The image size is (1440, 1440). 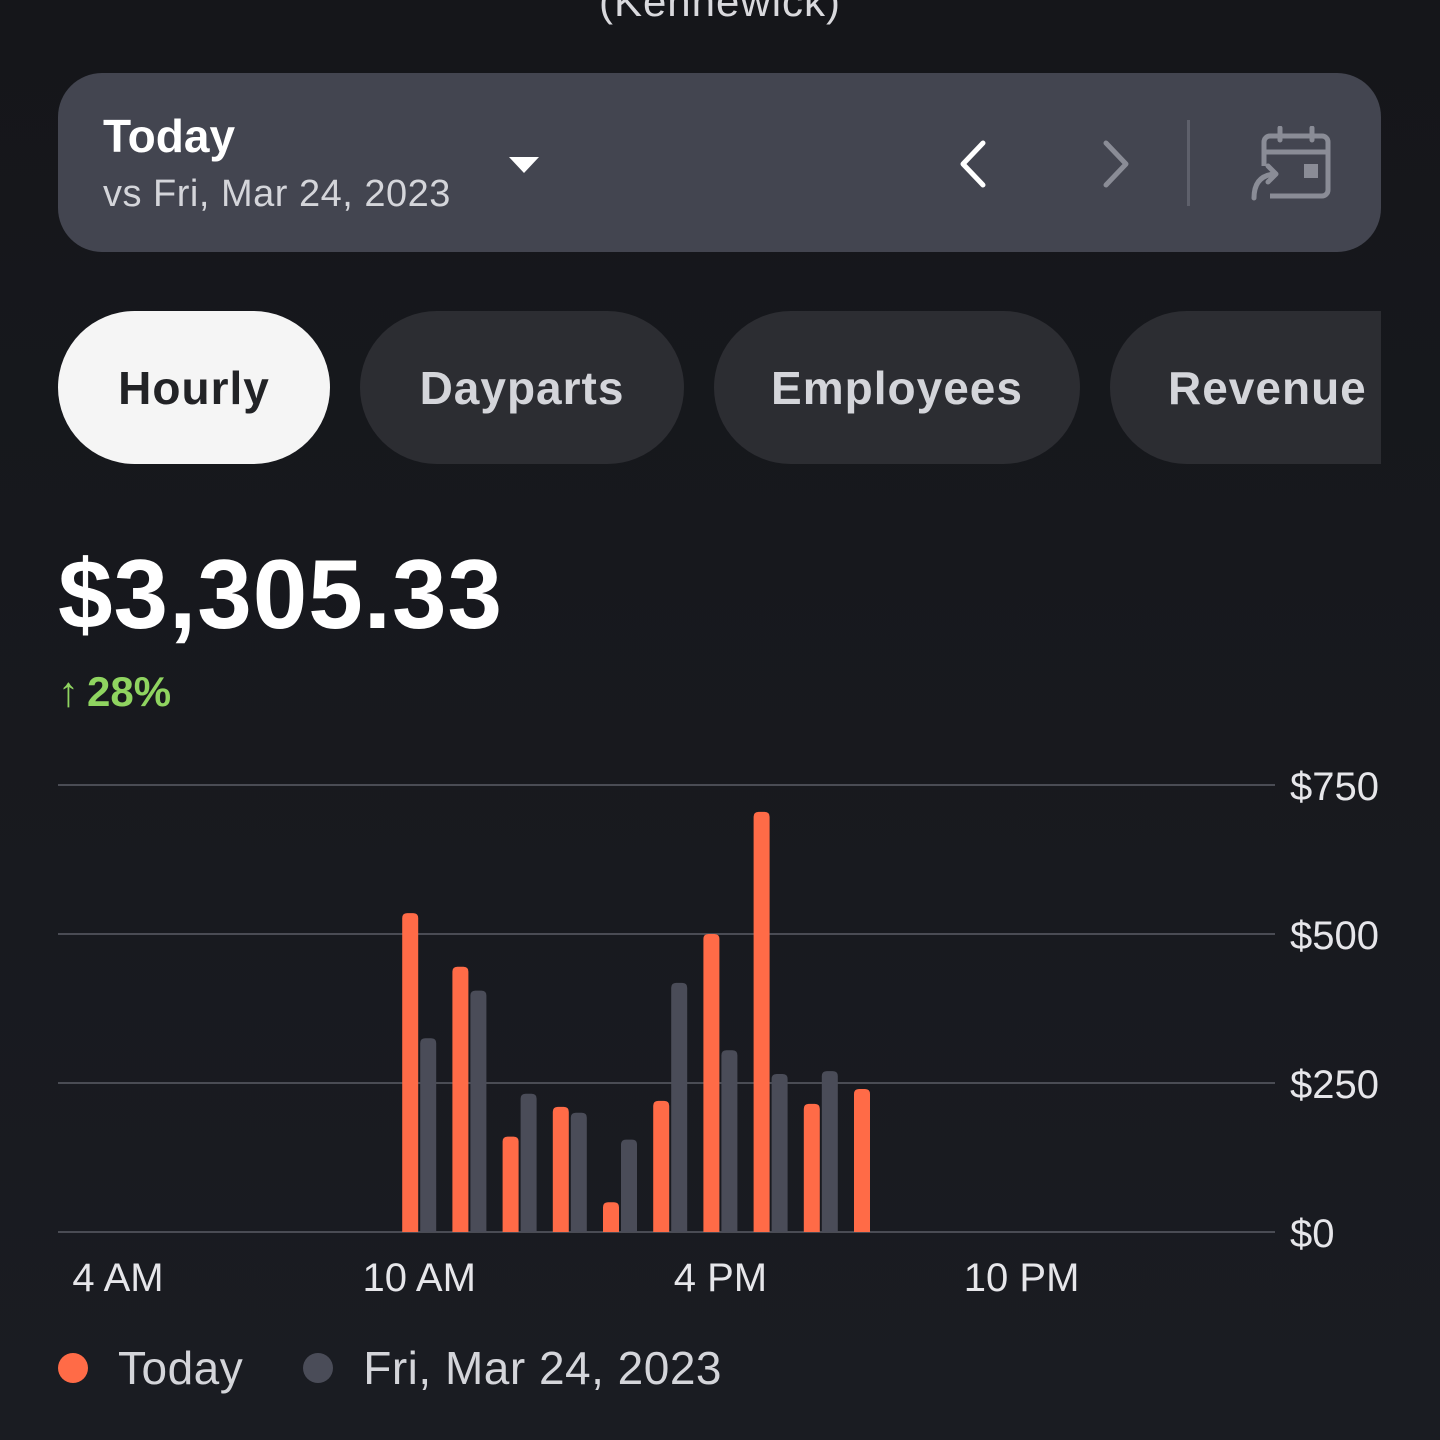 I want to click on y-tick-label: $0, so click(x=1312, y=1234).